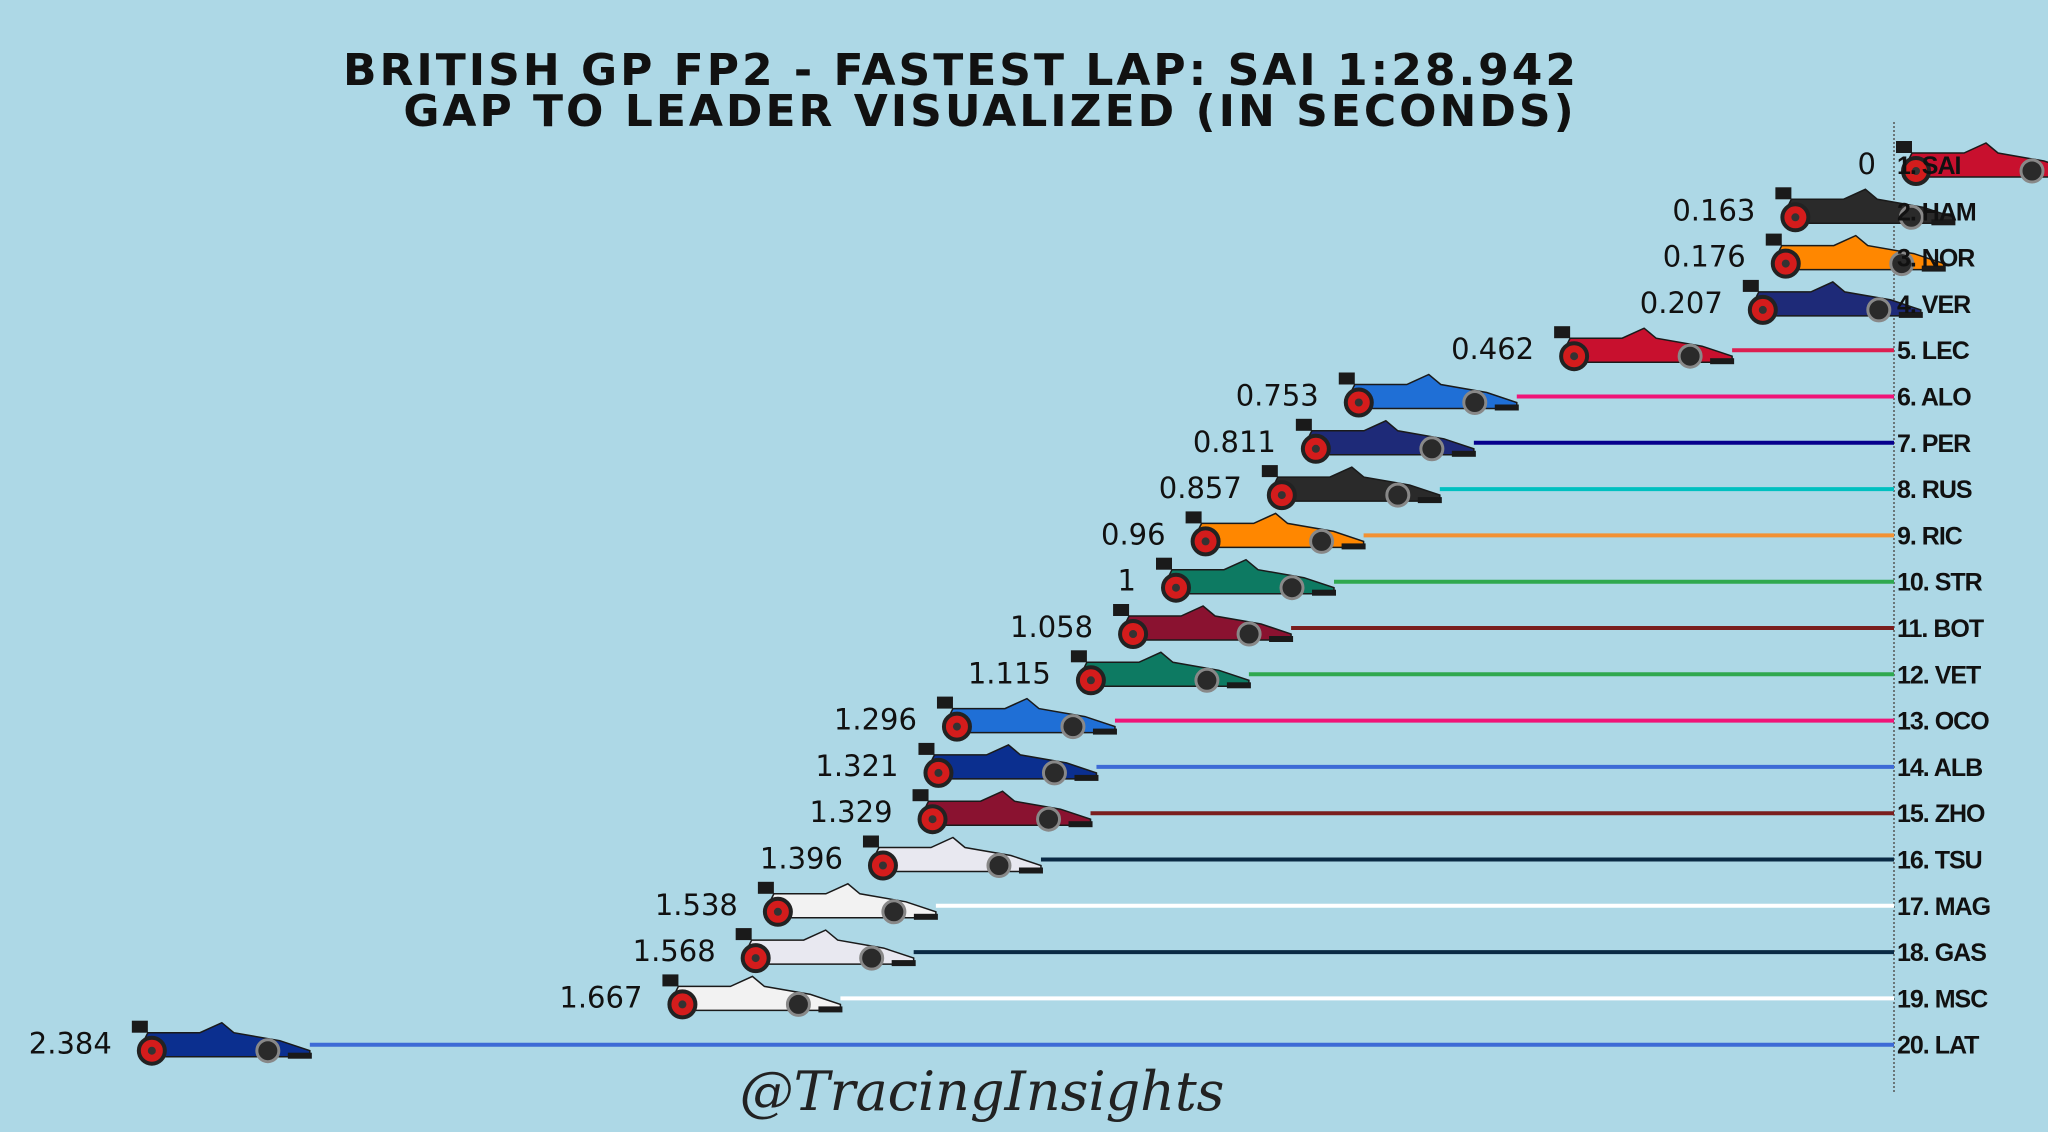 The width and height of the screenshot is (2048, 1132). Describe the element at coordinates (1323, 904) in the screenshot. I see `driver-row: 1.538 17. MAG` at that location.